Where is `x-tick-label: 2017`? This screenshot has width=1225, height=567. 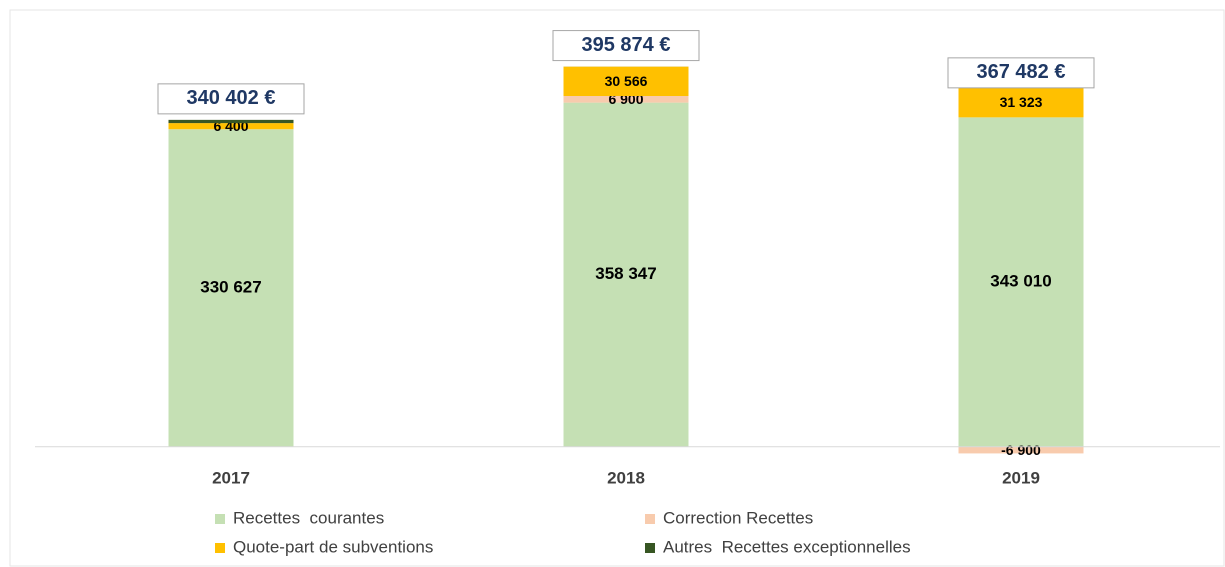 x-tick-label: 2017 is located at coordinates (231, 477).